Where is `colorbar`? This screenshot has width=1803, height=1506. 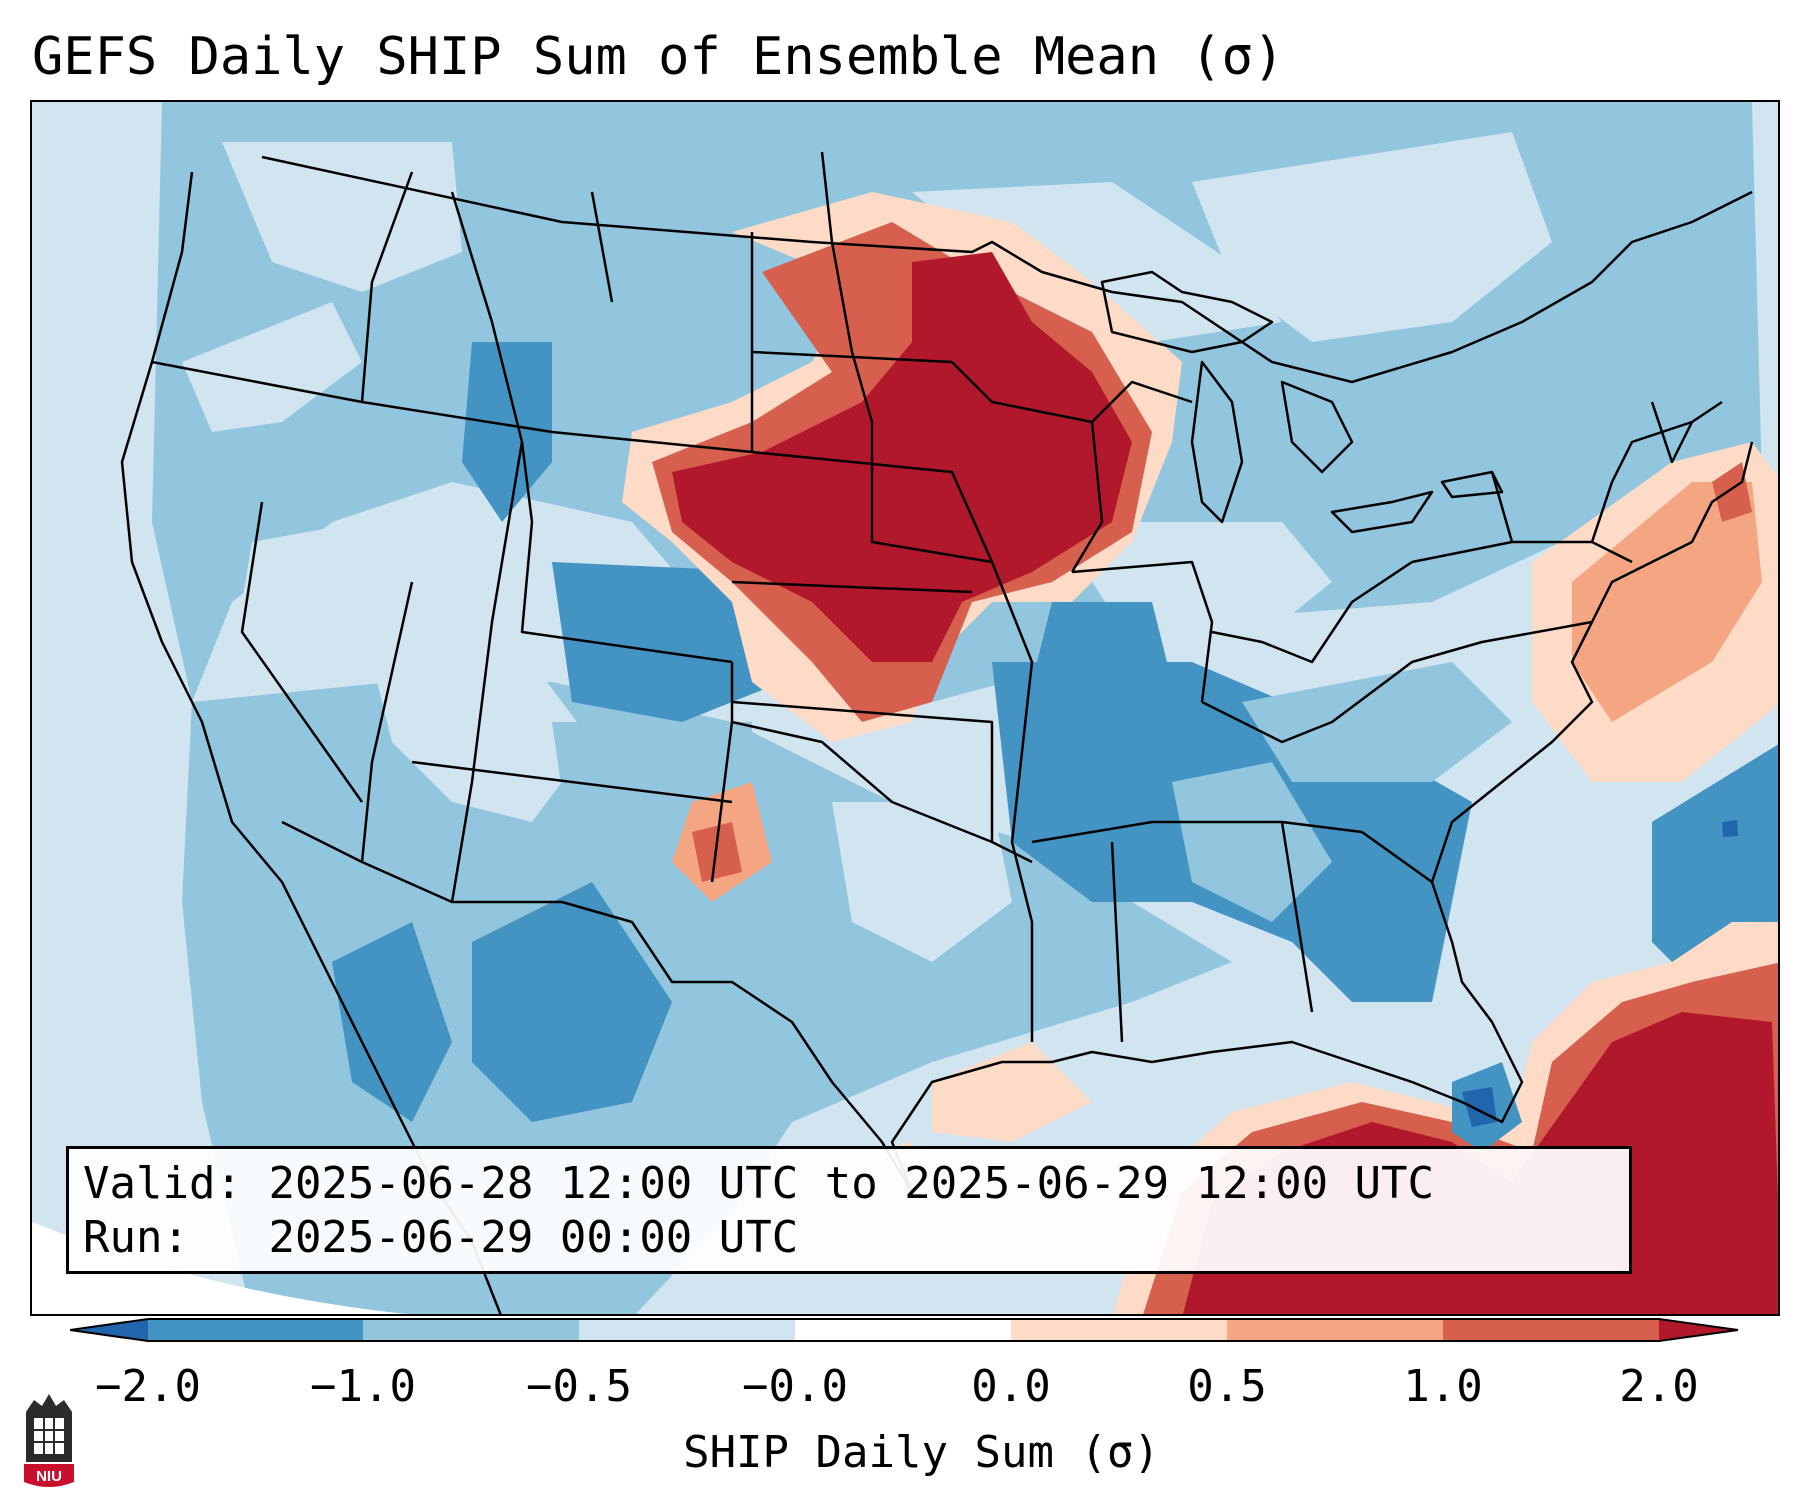 colorbar is located at coordinates (904, 1330).